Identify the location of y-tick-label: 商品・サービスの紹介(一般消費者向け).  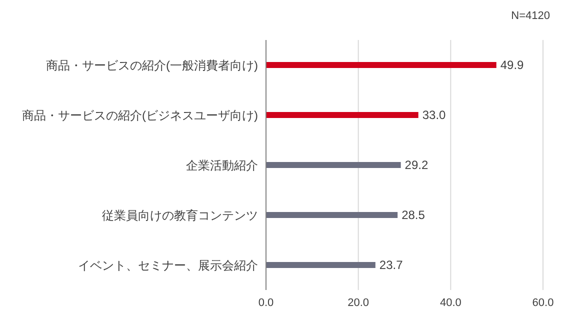
(152, 65).